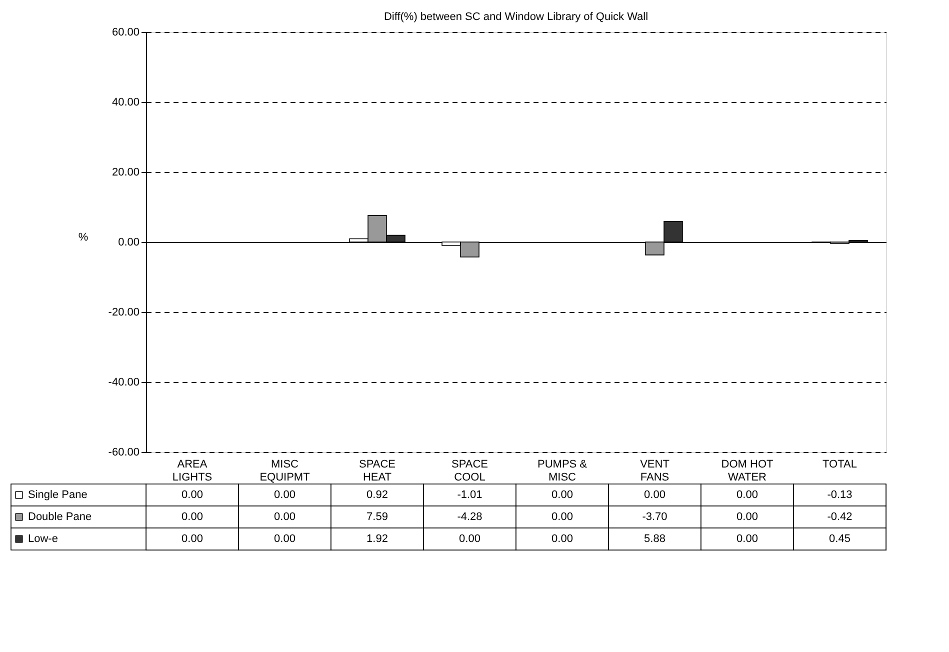  I want to click on x-tick-label: DOM HOT WATER, so click(747, 471).